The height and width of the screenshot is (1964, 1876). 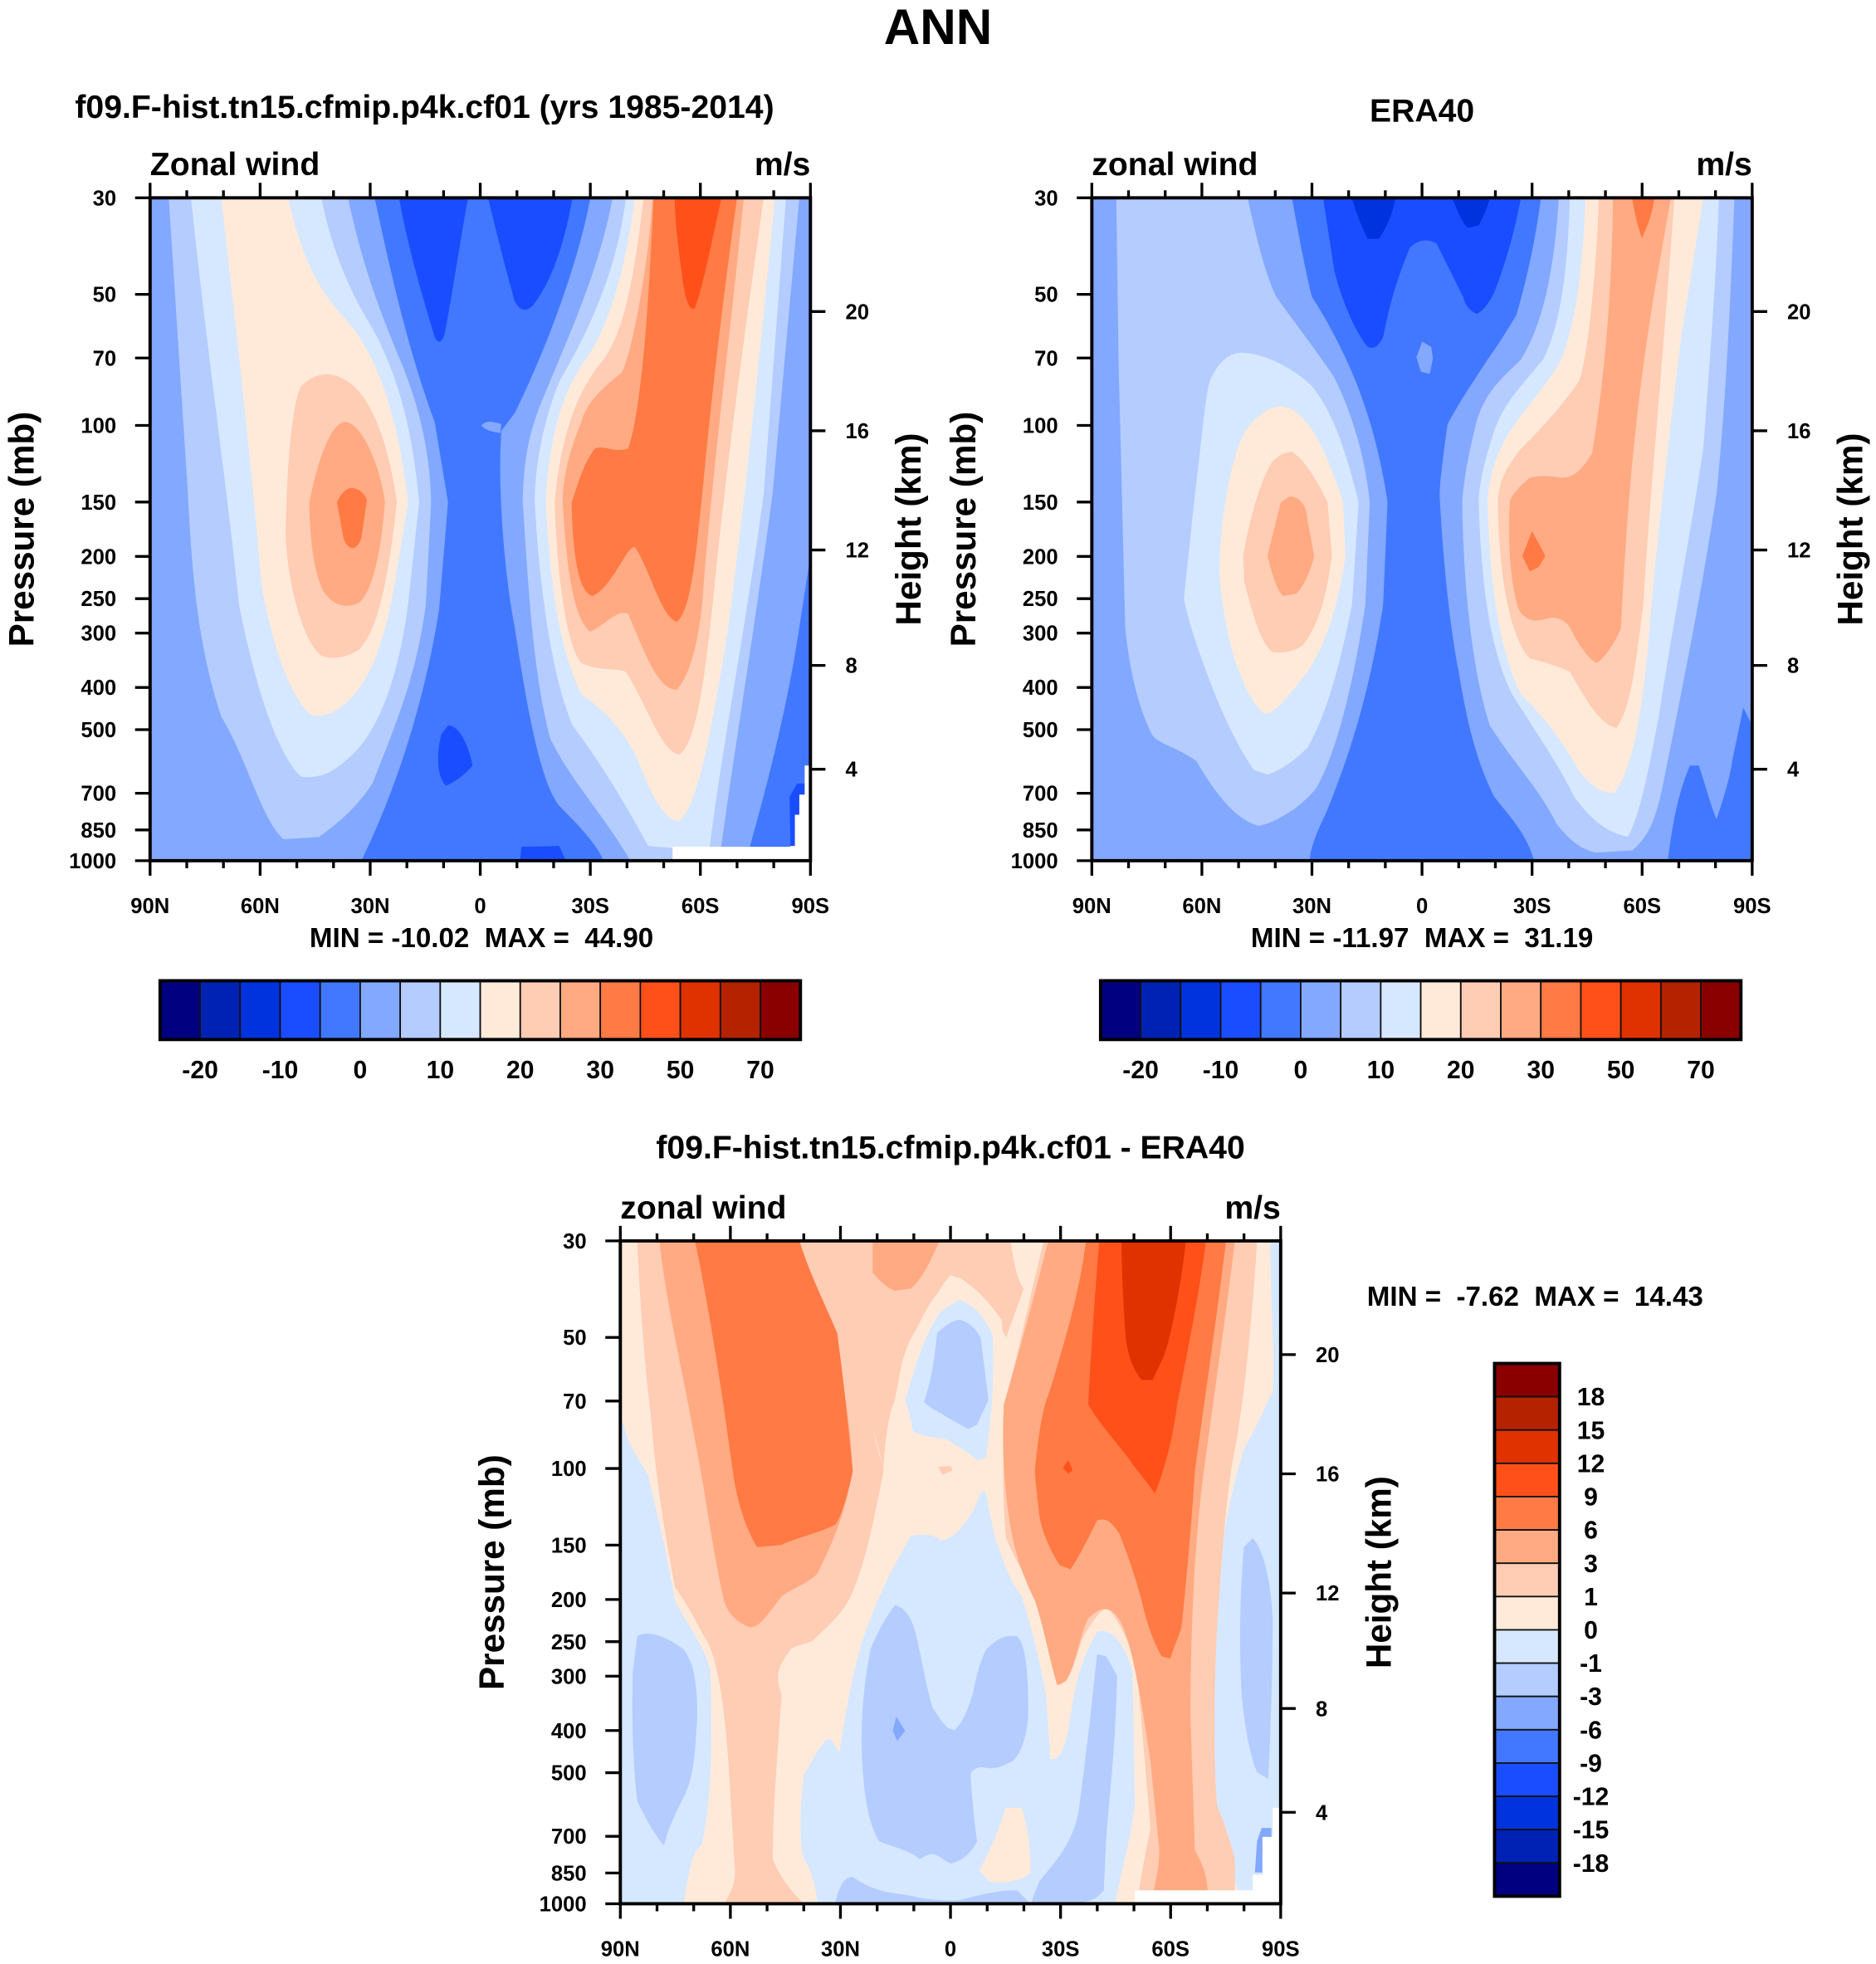 I want to click on y-tick-label: 700, so click(x=569, y=1837).